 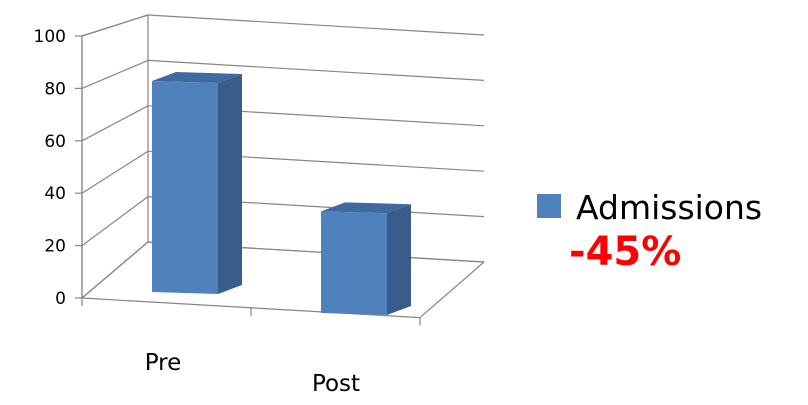 I want to click on x-axis-category-labels: Pre Post, so click(x=252, y=373).